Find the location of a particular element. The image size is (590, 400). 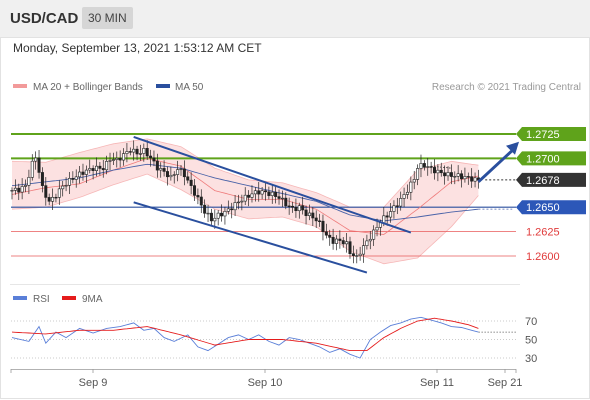

rsi-legend-label: RSI is located at coordinates (41, 299).